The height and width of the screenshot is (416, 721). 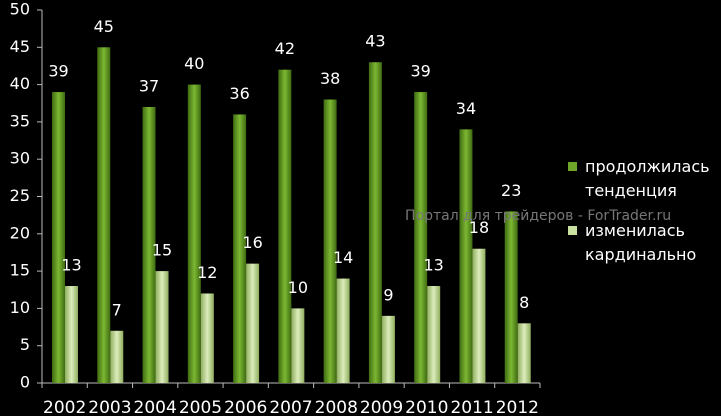 What do you see at coordinates (109, 407) in the screenshot?
I see `x-tick-label: 2003` at bounding box center [109, 407].